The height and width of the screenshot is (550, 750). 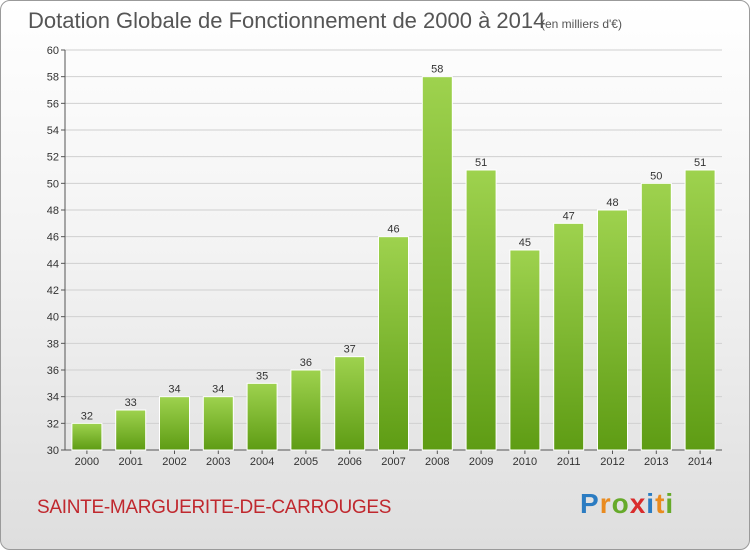 I want to click on bar-value-label: 48, so click(x=612, y=203).